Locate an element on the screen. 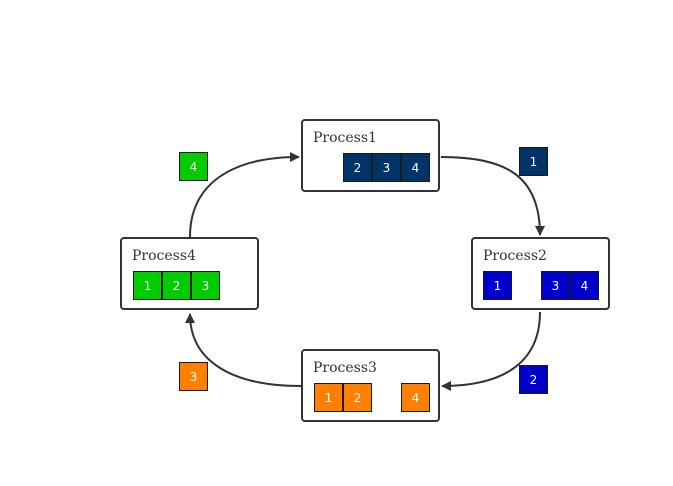 This screenshot has width=673, height=486. process-title: Process2 is located at coordinates (515, 256).